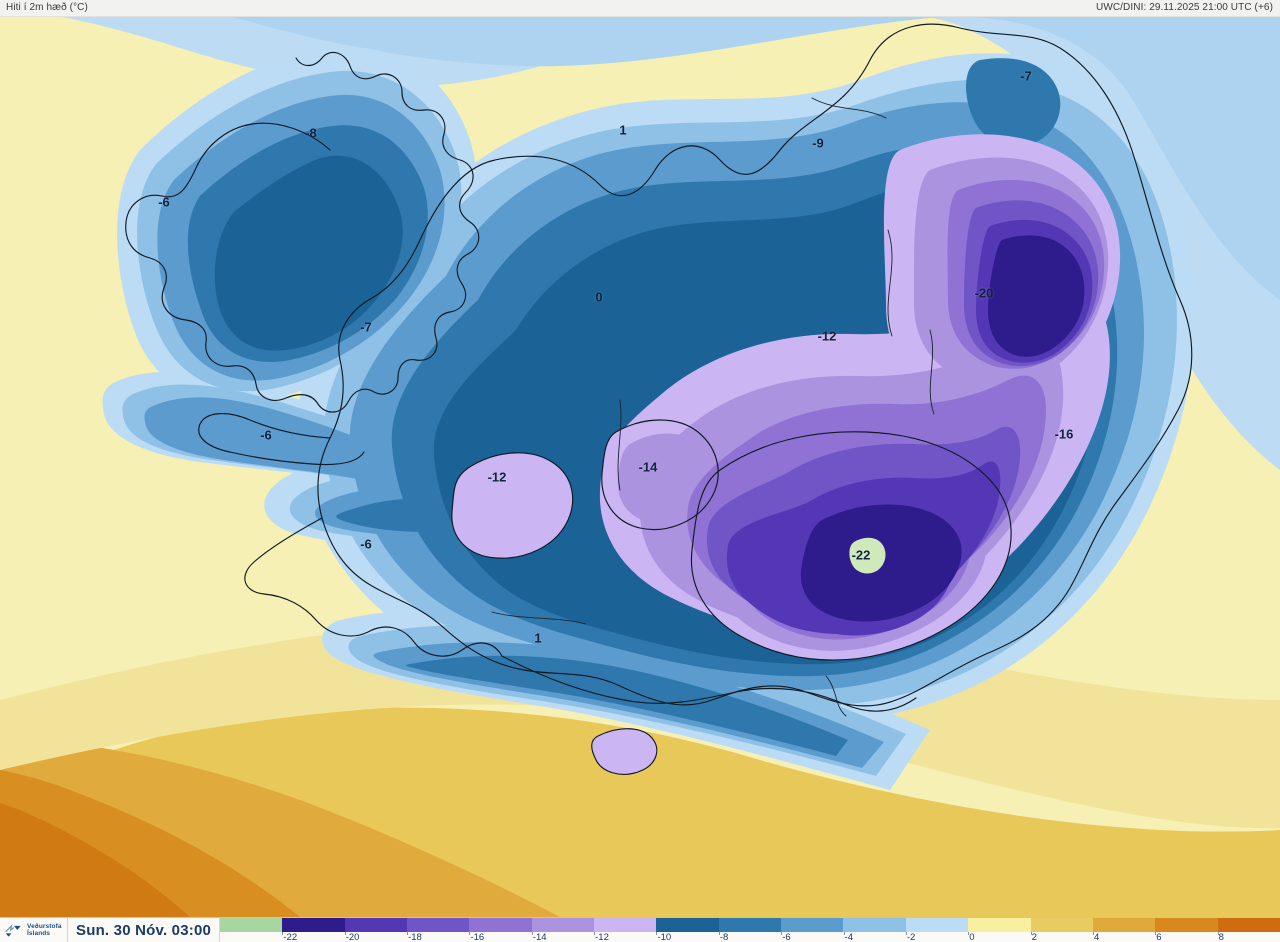 The height and width of the screenshot is (942, 1280). Describe the element at coordinates (415, 937) in the screenshot. I see `color-scale-tick-label: -18` at that location.